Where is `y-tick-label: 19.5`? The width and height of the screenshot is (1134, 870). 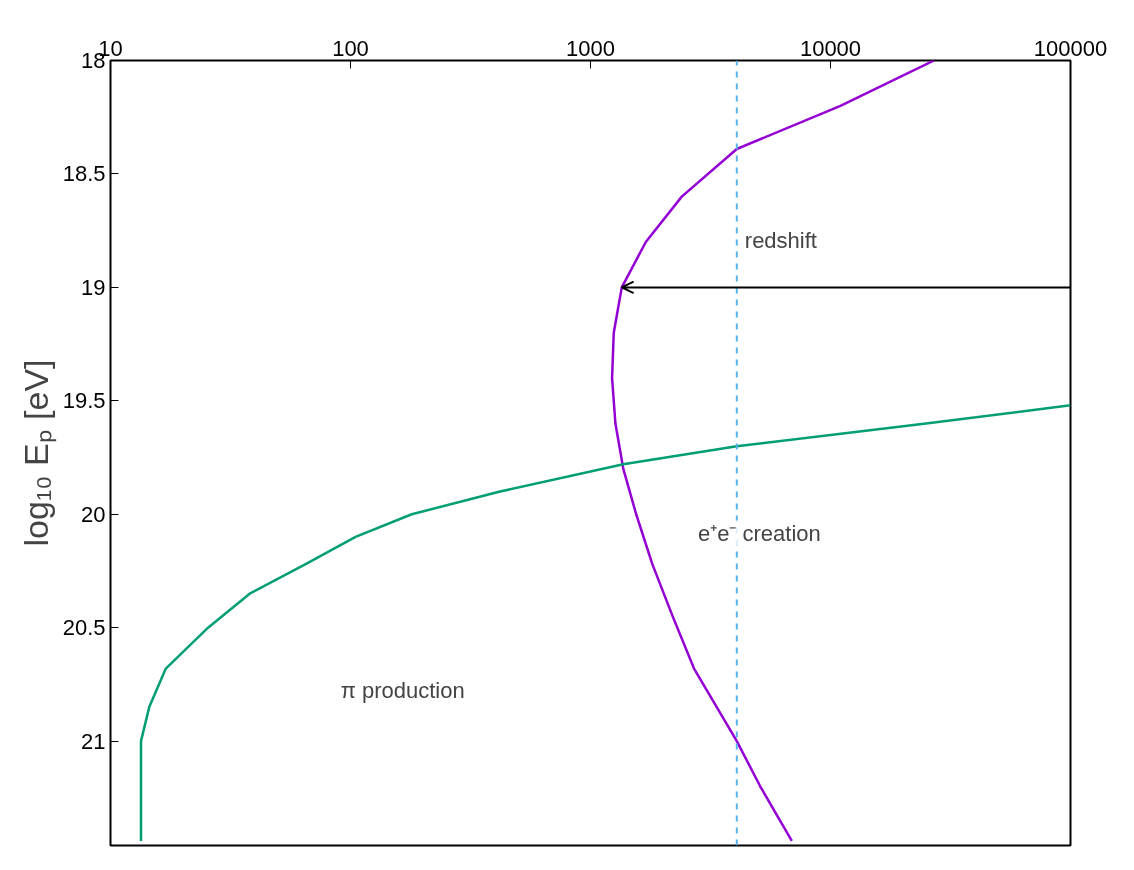 y-tick-label: 19.5 is located at coordinates (84, 401).